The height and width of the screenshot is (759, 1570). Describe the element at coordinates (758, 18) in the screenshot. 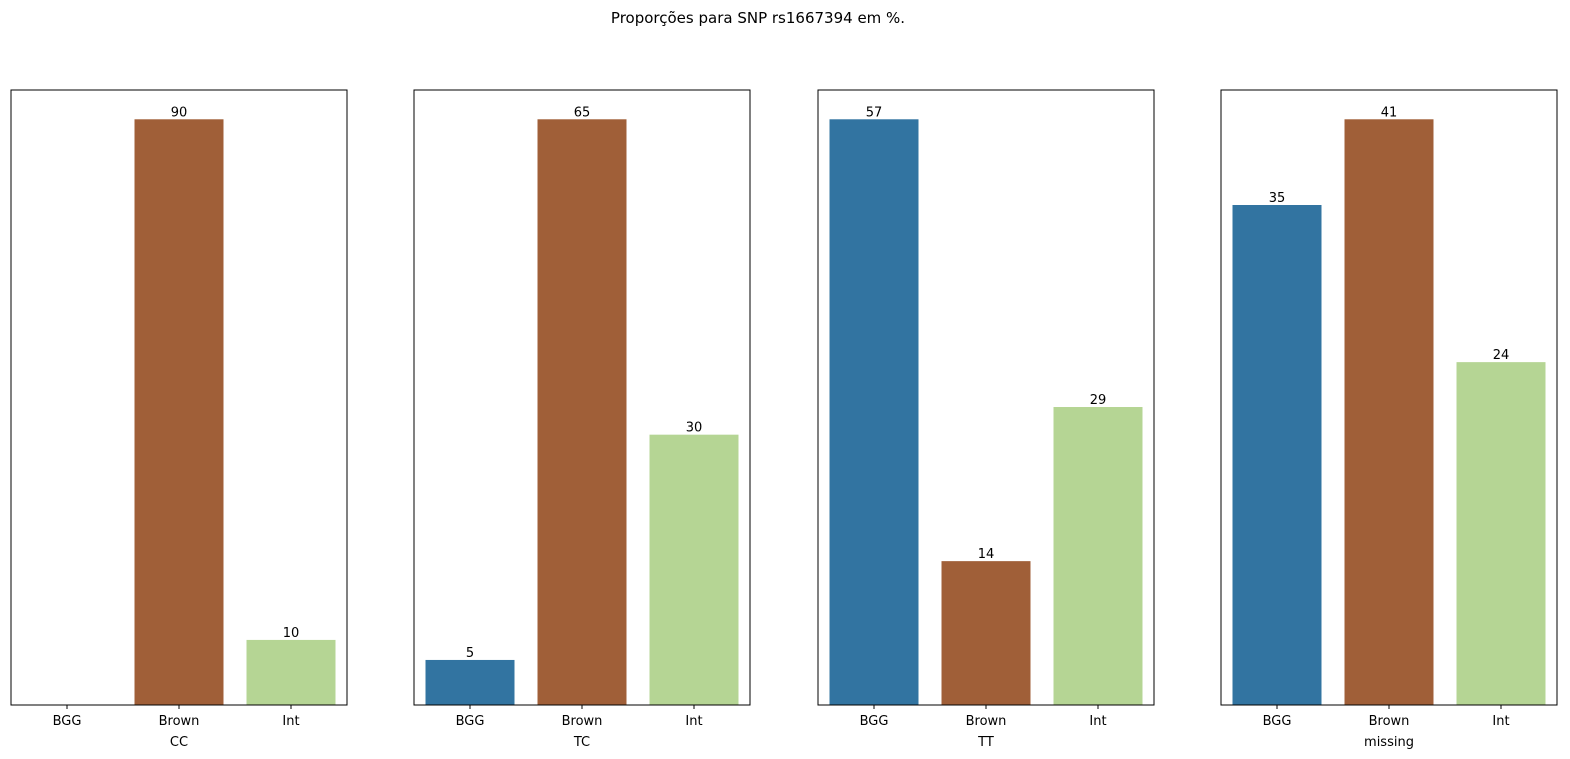

I see `figure-title: Proporções para SNP rs1667394 em %.` at that location.